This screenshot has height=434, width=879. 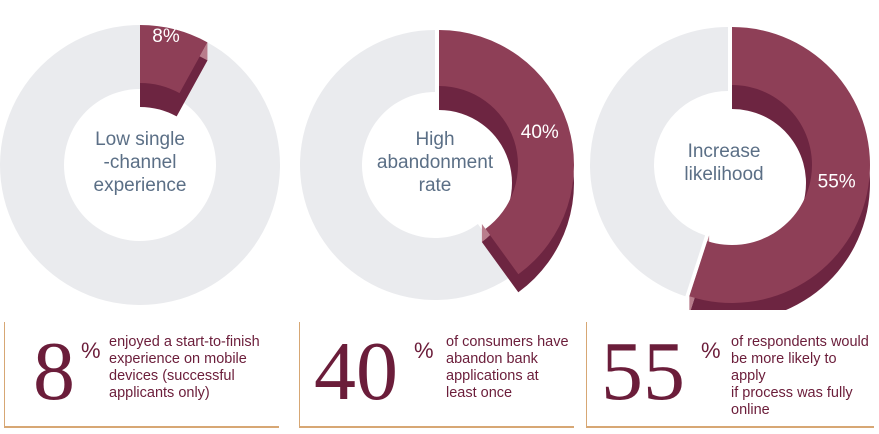 What do you see at coordinates (434, 139) in the screenshot?
I see `donut-center-label: High` at bounding box center [434, 139].